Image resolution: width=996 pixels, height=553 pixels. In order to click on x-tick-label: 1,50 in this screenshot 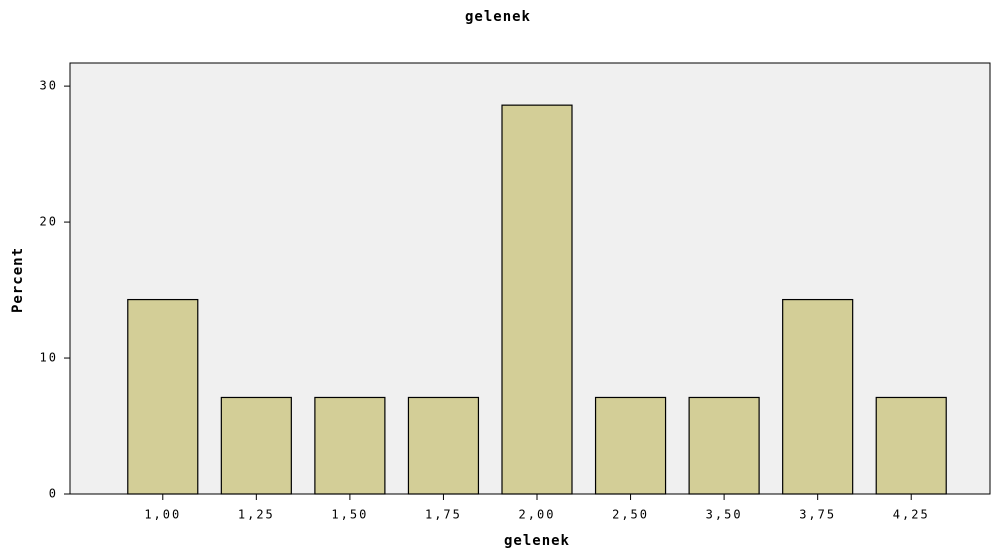, I will do `click(349, 515)`.